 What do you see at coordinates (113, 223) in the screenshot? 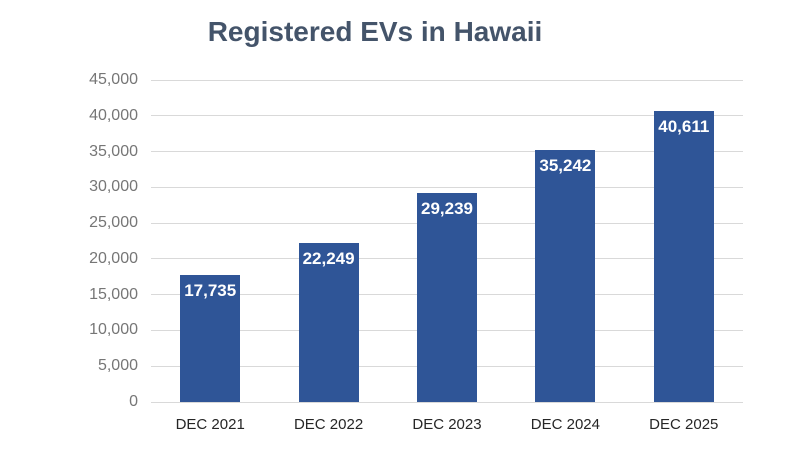
I see `y-axis-tick-label: 25,000` at bounding box center [113, 223].